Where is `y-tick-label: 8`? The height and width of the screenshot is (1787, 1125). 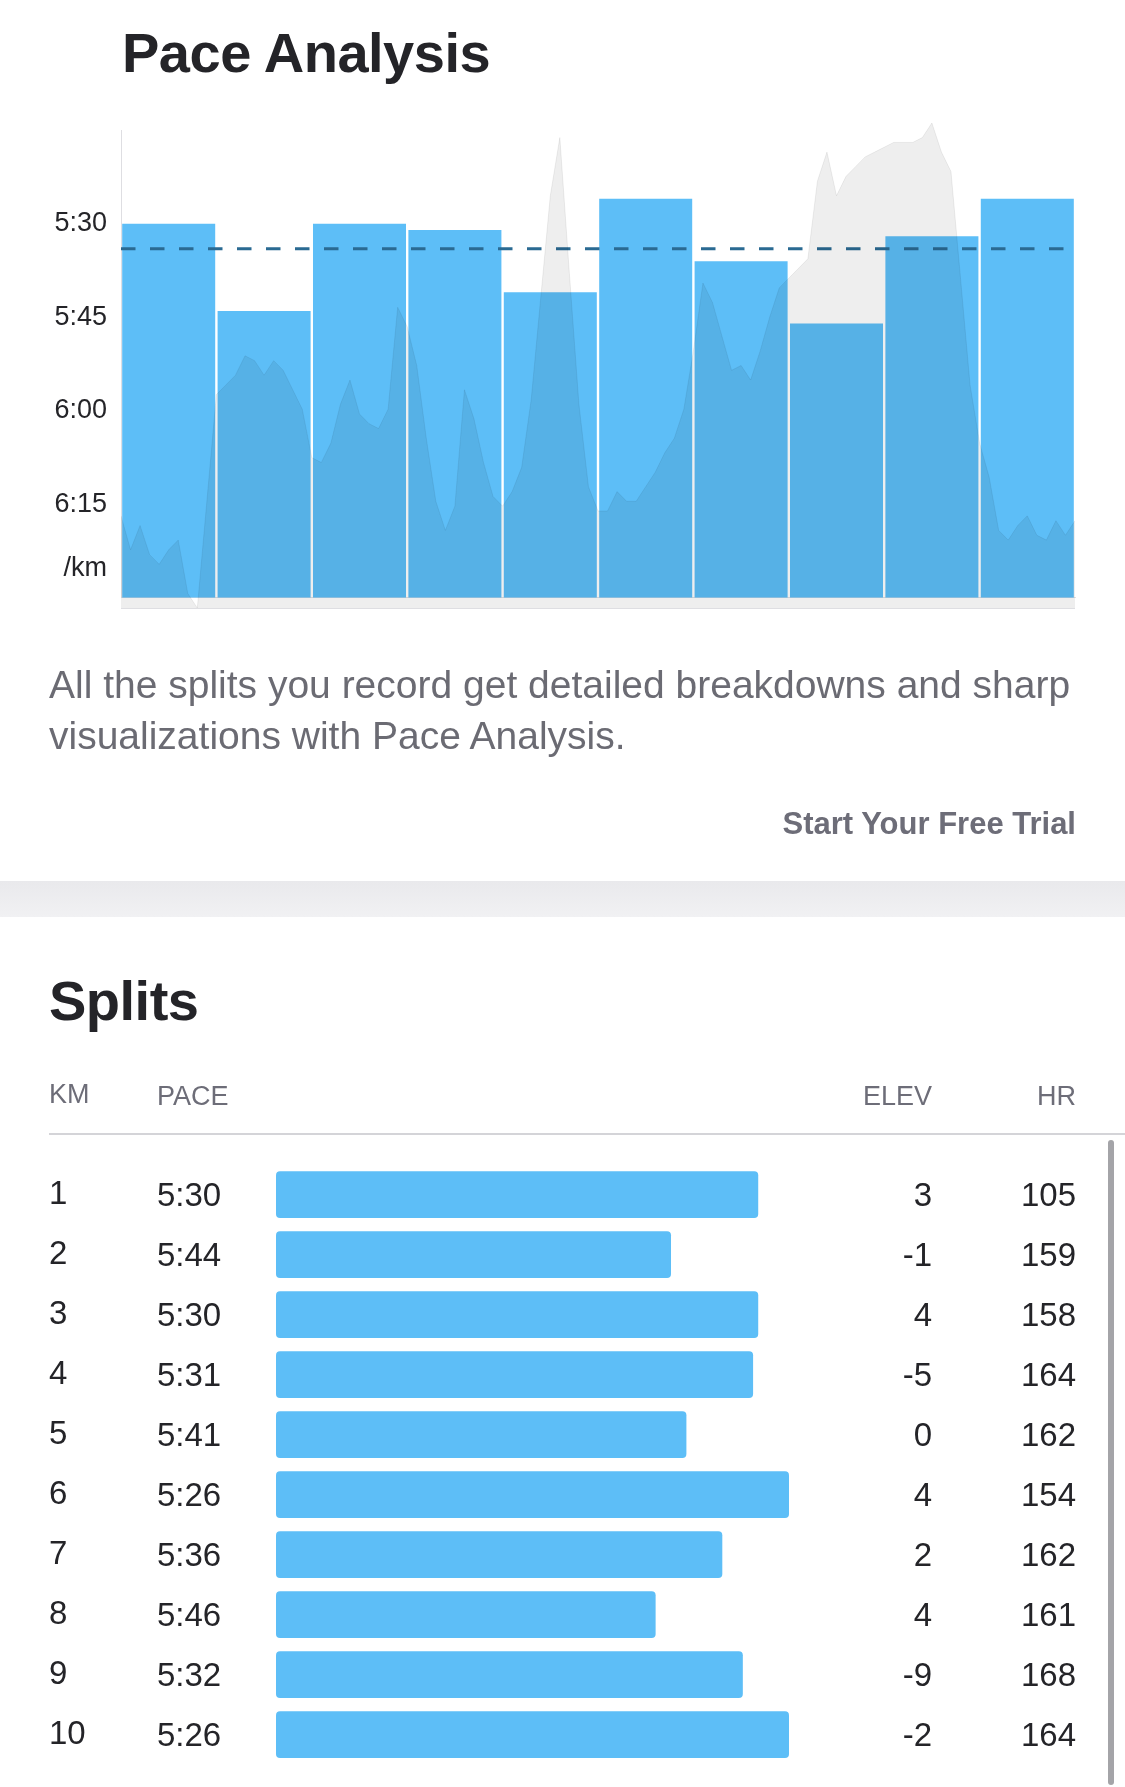
y-tick-label: 8 is located at coordinates (58, 1612).